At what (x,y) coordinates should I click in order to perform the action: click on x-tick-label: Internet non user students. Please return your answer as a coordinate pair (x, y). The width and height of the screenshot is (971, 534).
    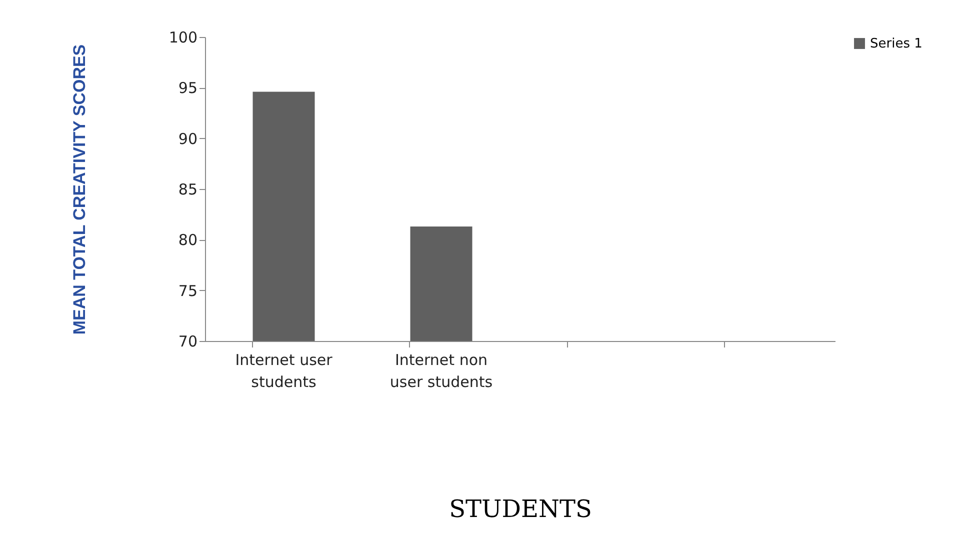
    Looking at the image, I should click on (441, 371).